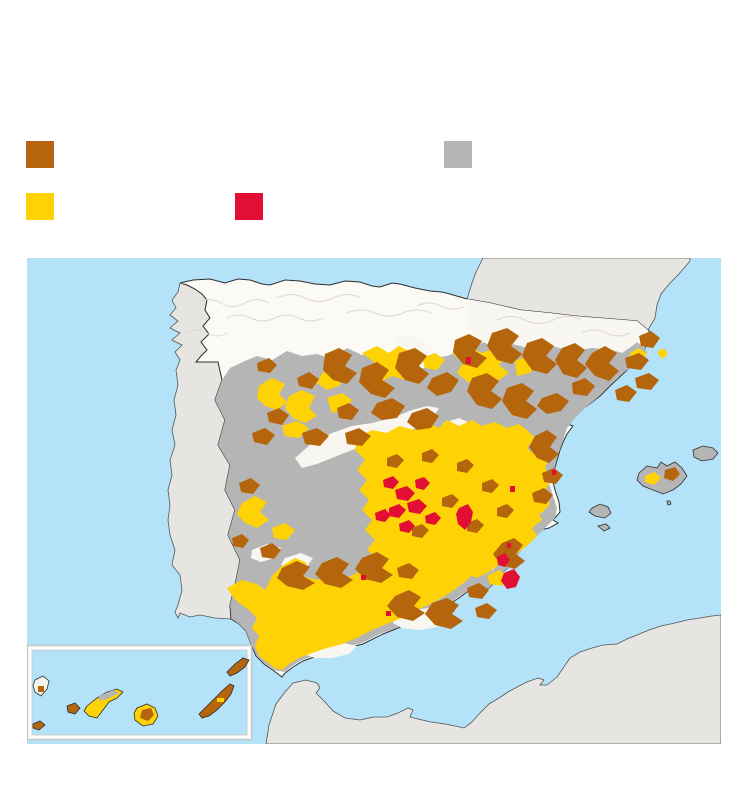  What do you see at coordinates (604, 527) in the screenshot?
I see `formentera` at bounding box center [604, 527].